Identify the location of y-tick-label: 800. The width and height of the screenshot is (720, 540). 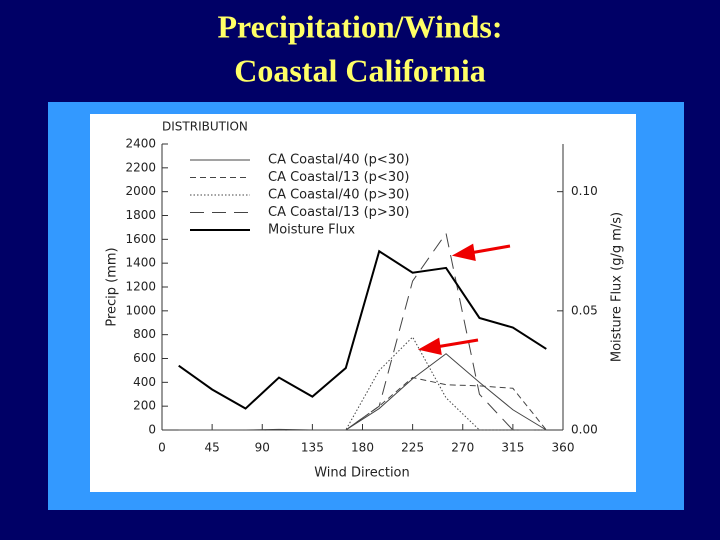
(144, 334).